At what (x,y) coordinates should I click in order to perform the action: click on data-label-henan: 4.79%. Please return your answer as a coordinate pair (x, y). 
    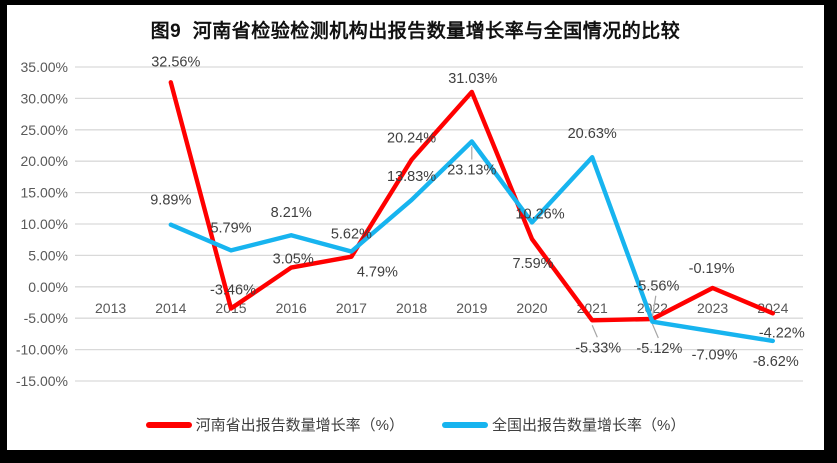
    Looking at the image, I should click on (377, 273).